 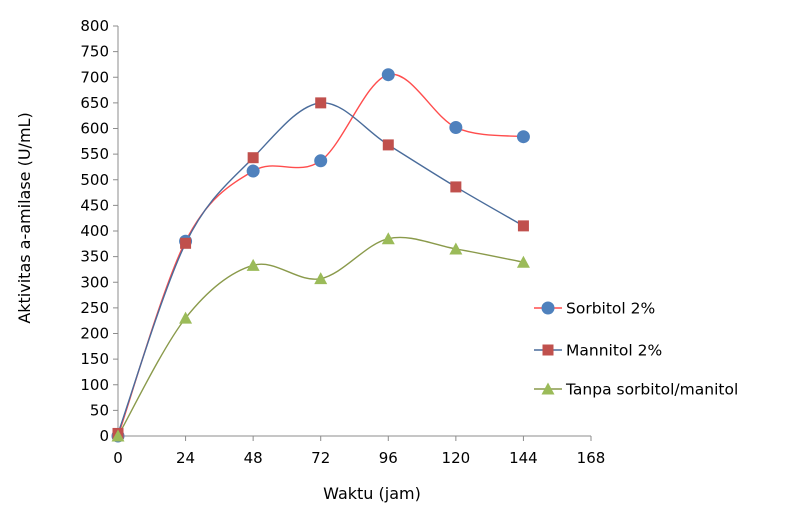 What do you see at coordinates (104, 436) in the screenshot?
I see `y-tick-label: 0` at bounding box center [104, 436].